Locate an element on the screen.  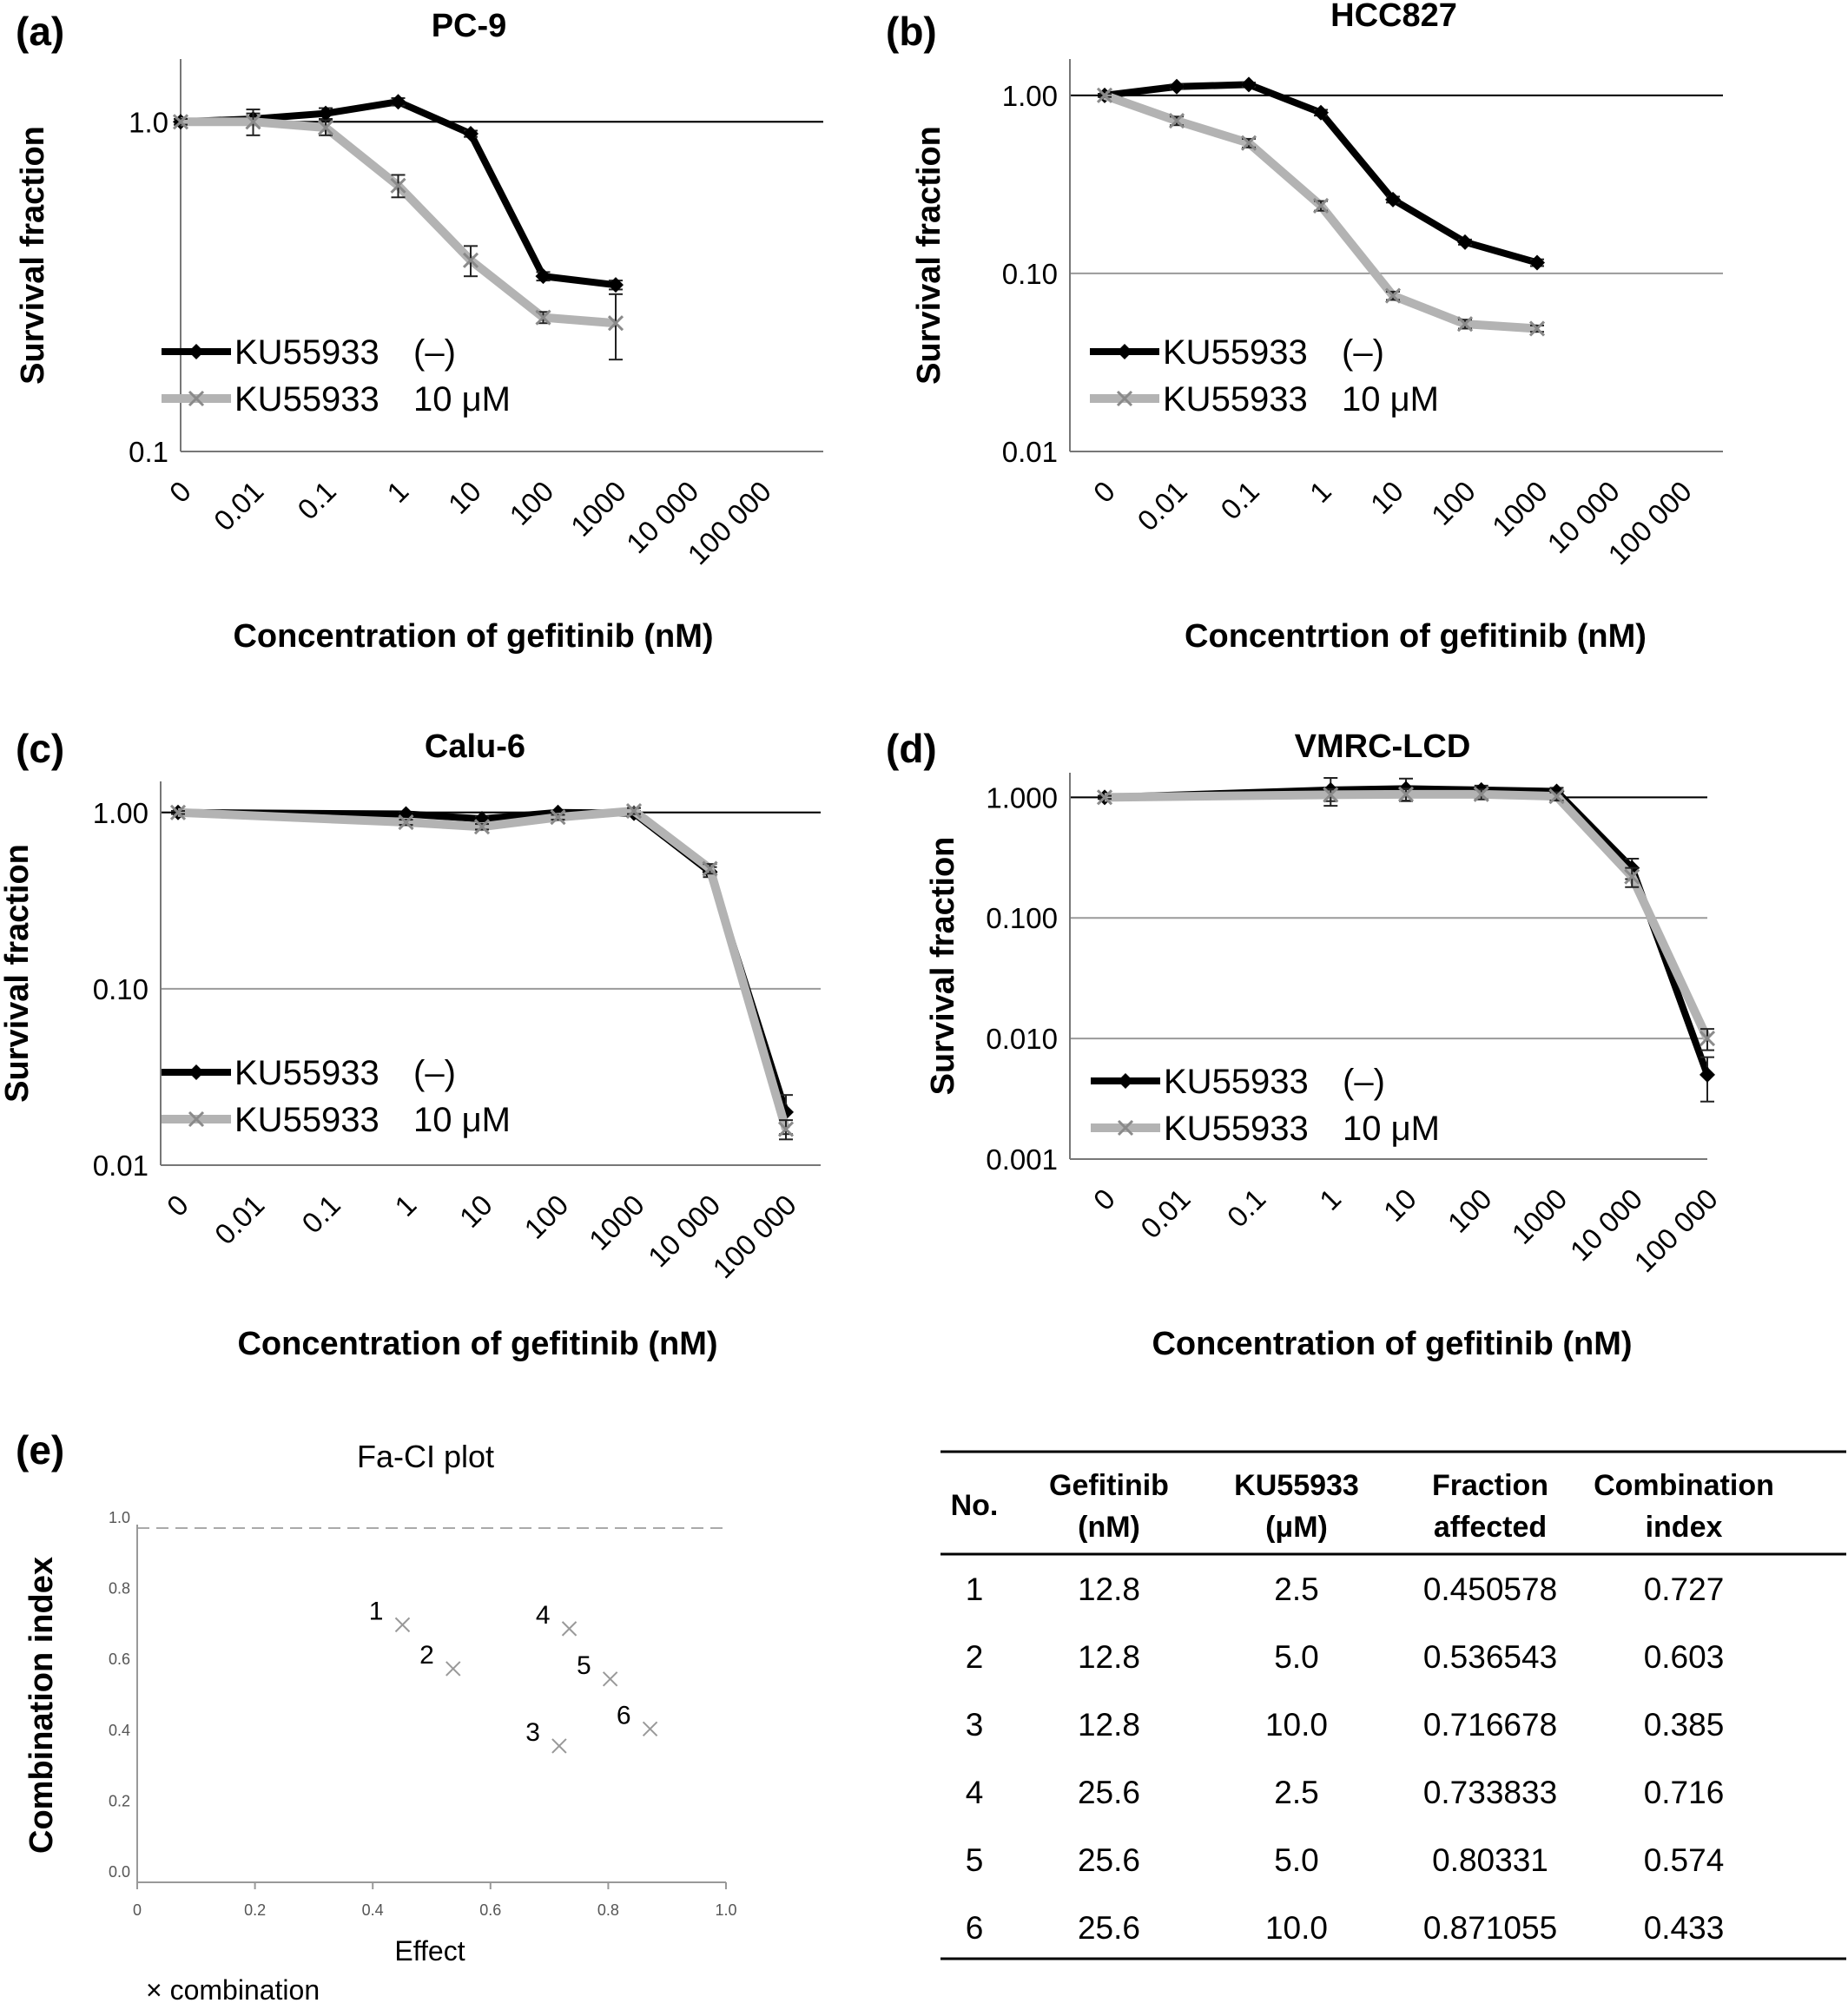
legend-suffix: 10 μM is located at coordinates (462, 1120).